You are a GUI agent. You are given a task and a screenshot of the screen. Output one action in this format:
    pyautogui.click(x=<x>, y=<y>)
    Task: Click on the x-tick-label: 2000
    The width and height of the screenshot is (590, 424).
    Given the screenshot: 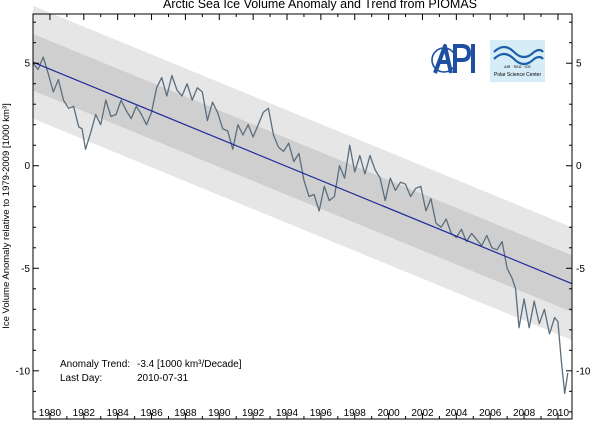 What is the action you would take?
    pyautogui.click(x=388, y=413)
    